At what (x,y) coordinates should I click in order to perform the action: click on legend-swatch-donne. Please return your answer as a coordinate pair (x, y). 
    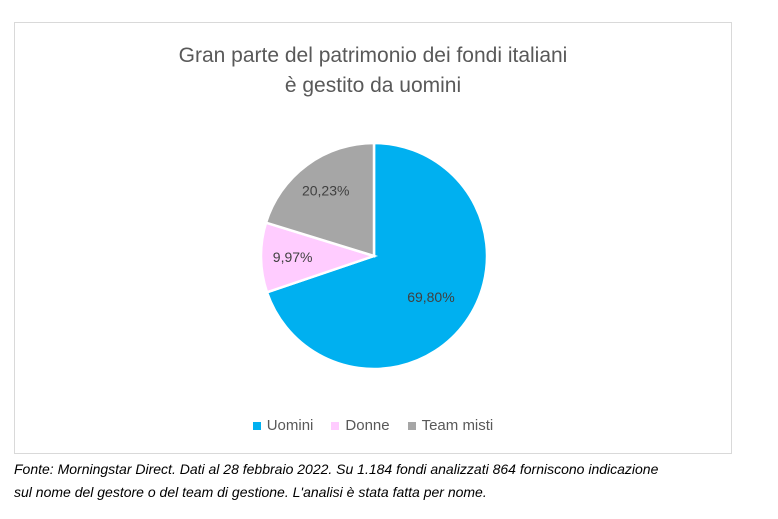
    Looking at the image, I should click on (335, 425).